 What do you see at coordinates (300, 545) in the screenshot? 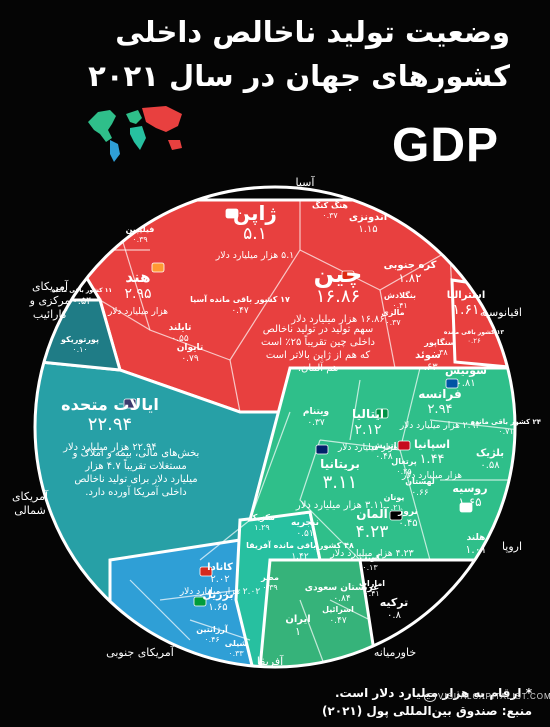
I see `country-name-6-3: ۴۸ کشور باقی مانده آفریقا` at bounding box center [300, 545].